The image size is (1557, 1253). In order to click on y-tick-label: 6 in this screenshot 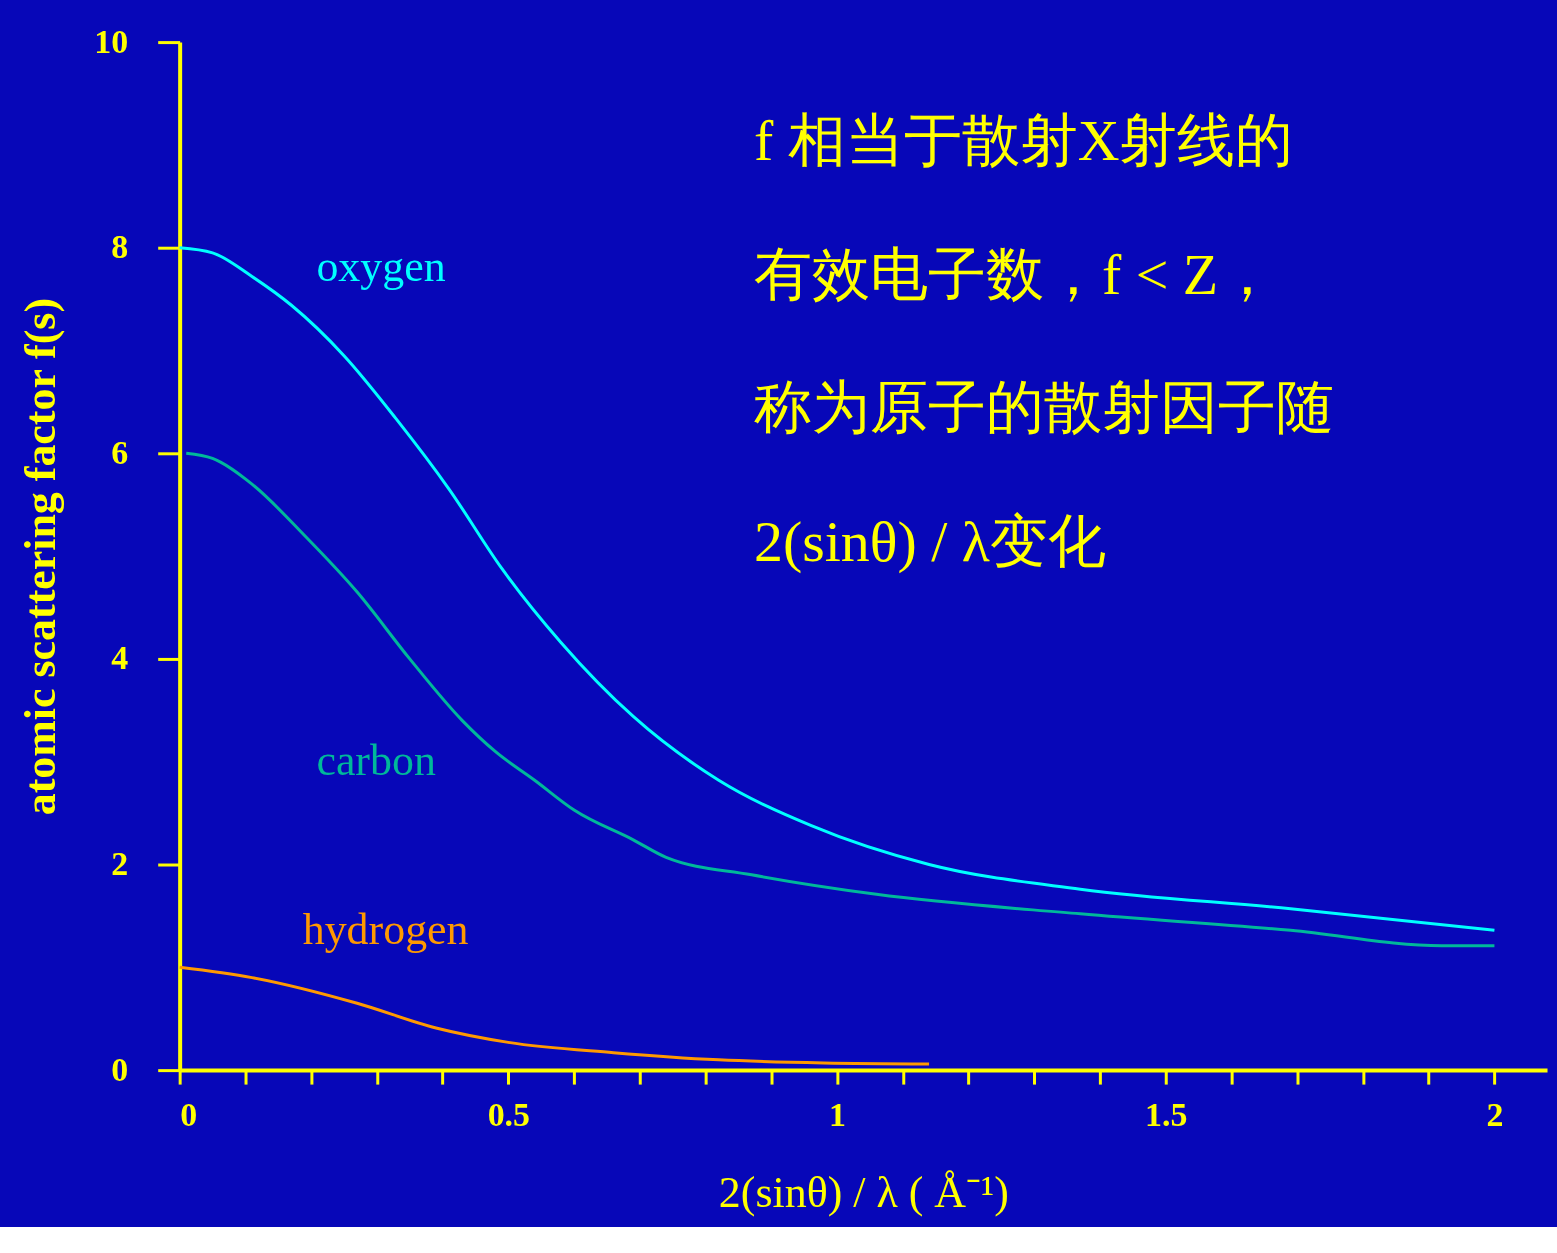, I will do `click(120, 452)`.